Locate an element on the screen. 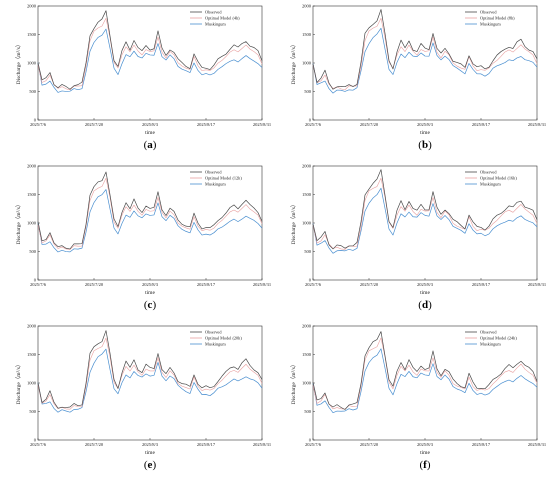 This screenshot has height=480, width=550. legend-entry: Optimal Model (4h) is located at coordinates (222, 18).